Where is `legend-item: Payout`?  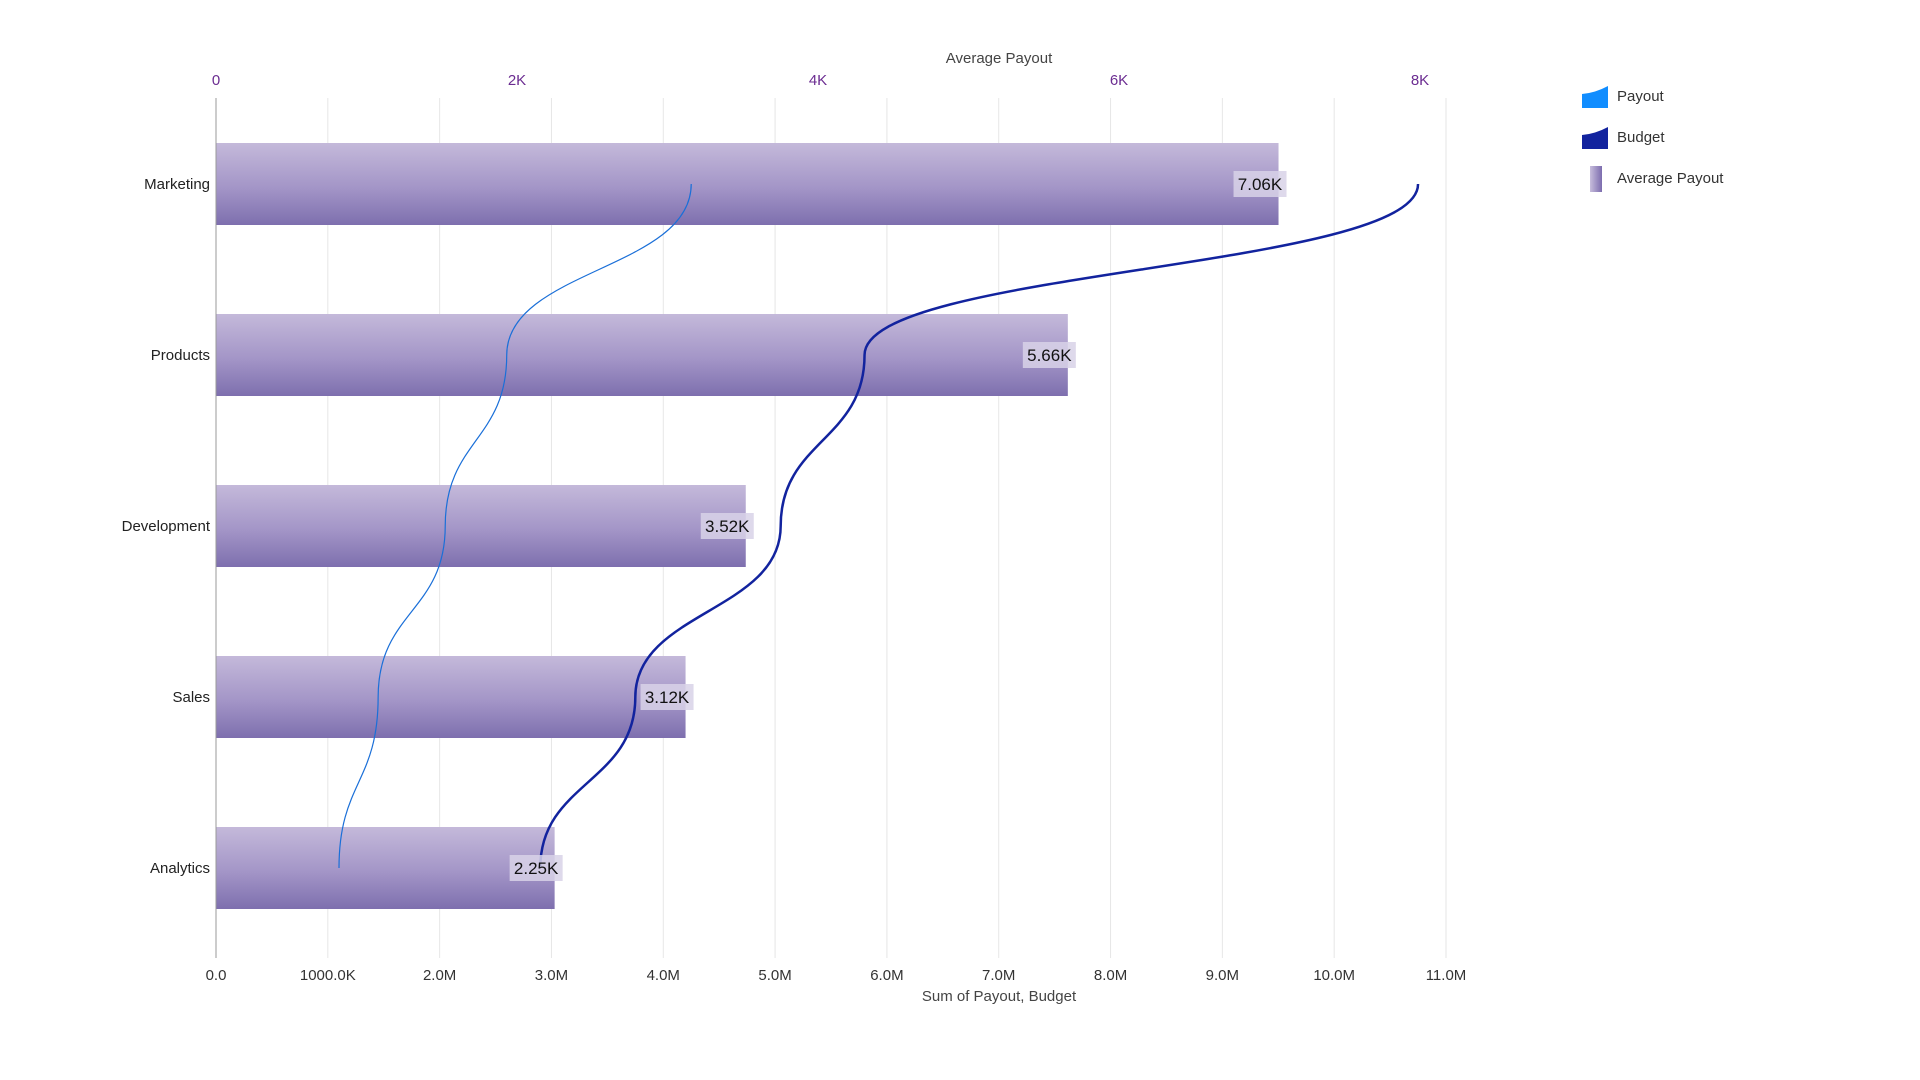 legend-item: Payout is located at coordinates (1623, 97).